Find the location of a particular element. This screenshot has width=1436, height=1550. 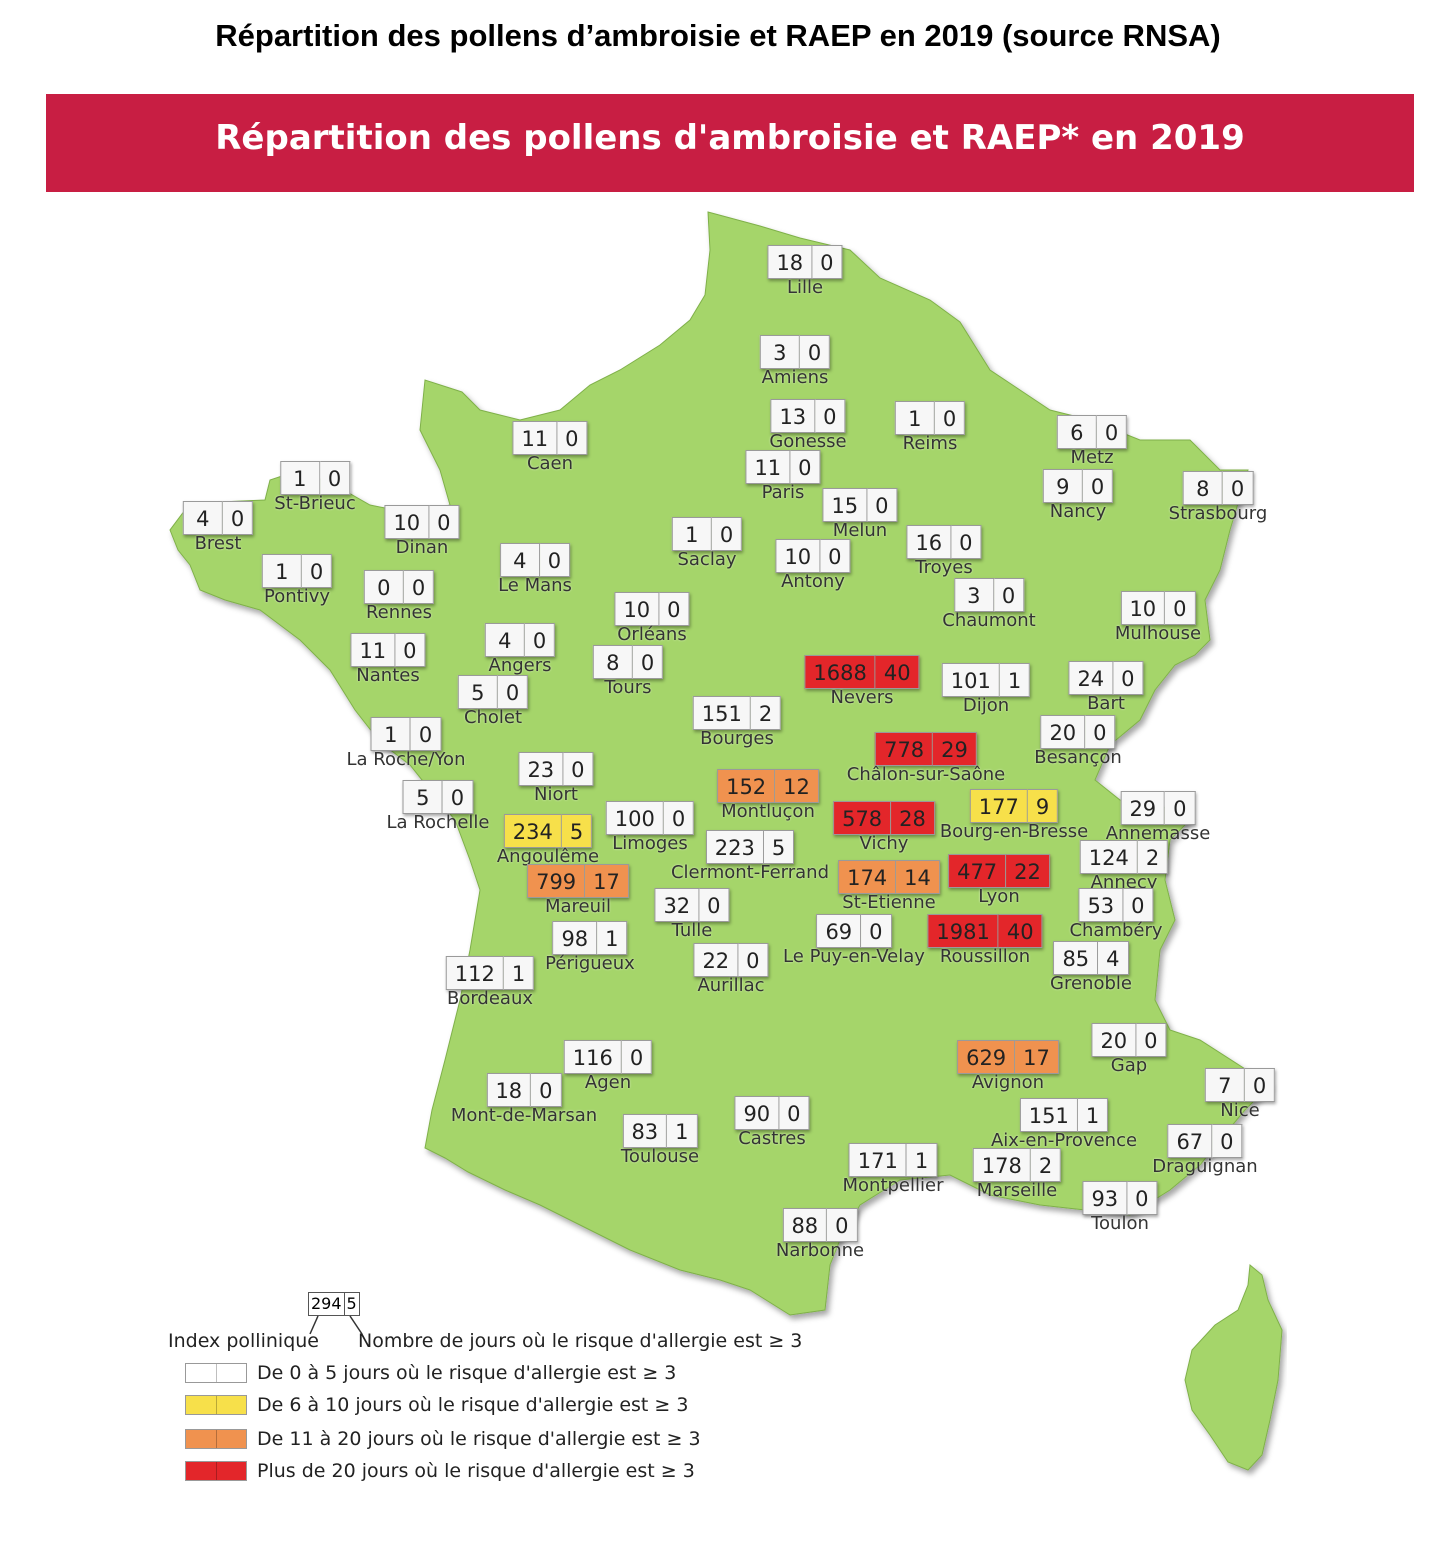

city-label: Aix-en-Provence is located at coordinates (1064, 1140).